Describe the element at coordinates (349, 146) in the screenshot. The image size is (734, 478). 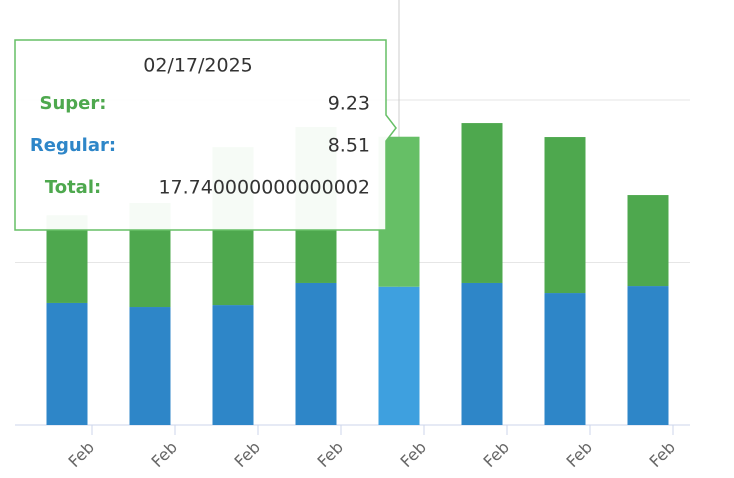
I see `tooltip-value: 8.51` at that location.